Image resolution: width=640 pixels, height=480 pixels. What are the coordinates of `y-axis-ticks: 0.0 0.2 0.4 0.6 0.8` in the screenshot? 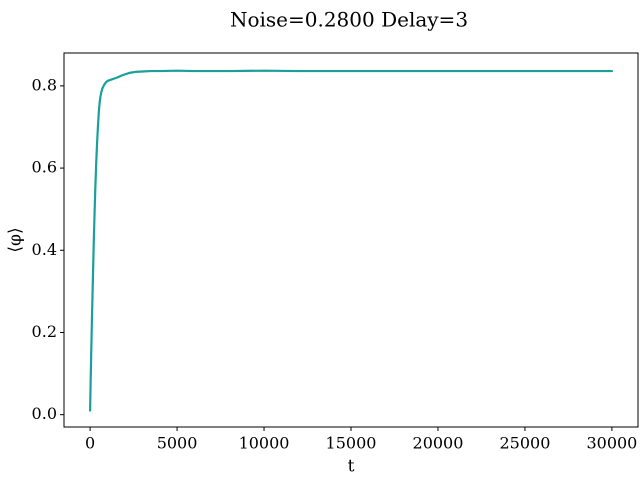 It's located at (48, 249).